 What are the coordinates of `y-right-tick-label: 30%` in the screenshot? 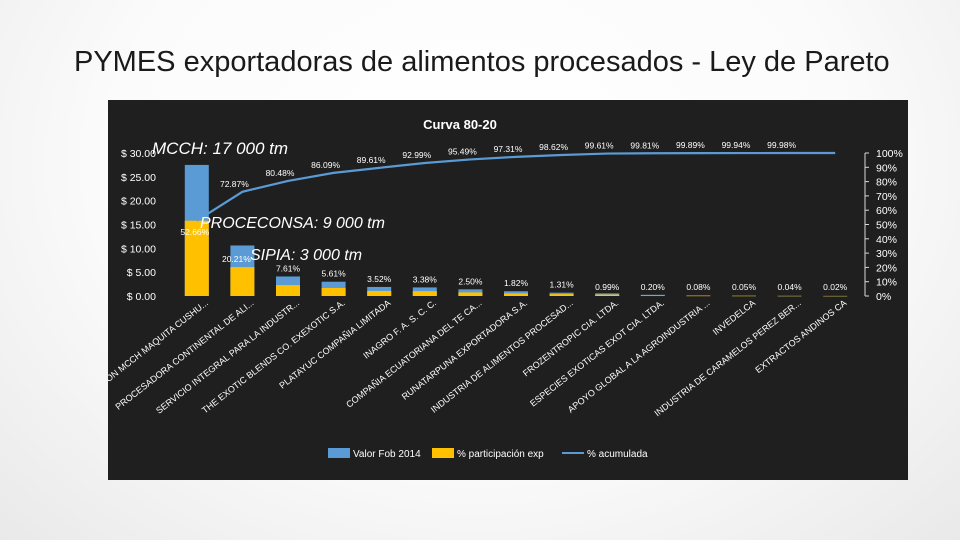 It's located at (886, 254).